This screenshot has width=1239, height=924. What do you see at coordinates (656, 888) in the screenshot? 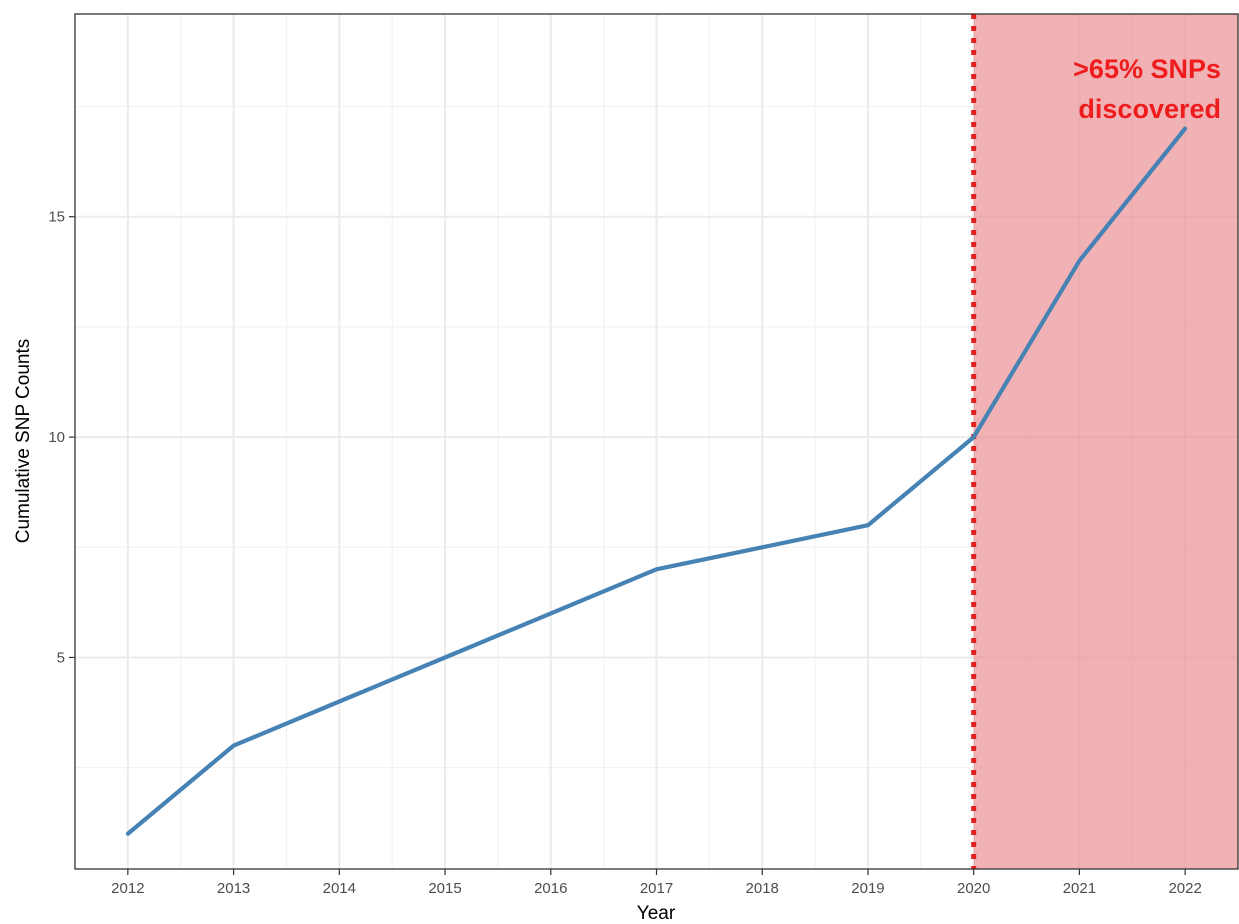
I see `x-tick-label: 2017` at bounding box center [656, 888].